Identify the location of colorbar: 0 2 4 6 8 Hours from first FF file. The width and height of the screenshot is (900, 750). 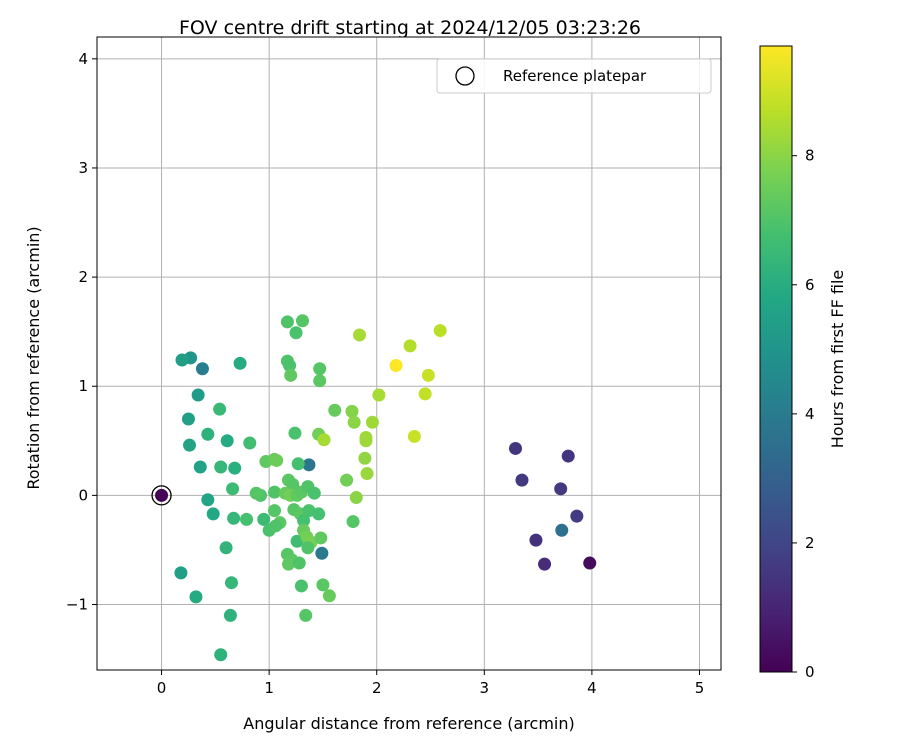
(803, 363).